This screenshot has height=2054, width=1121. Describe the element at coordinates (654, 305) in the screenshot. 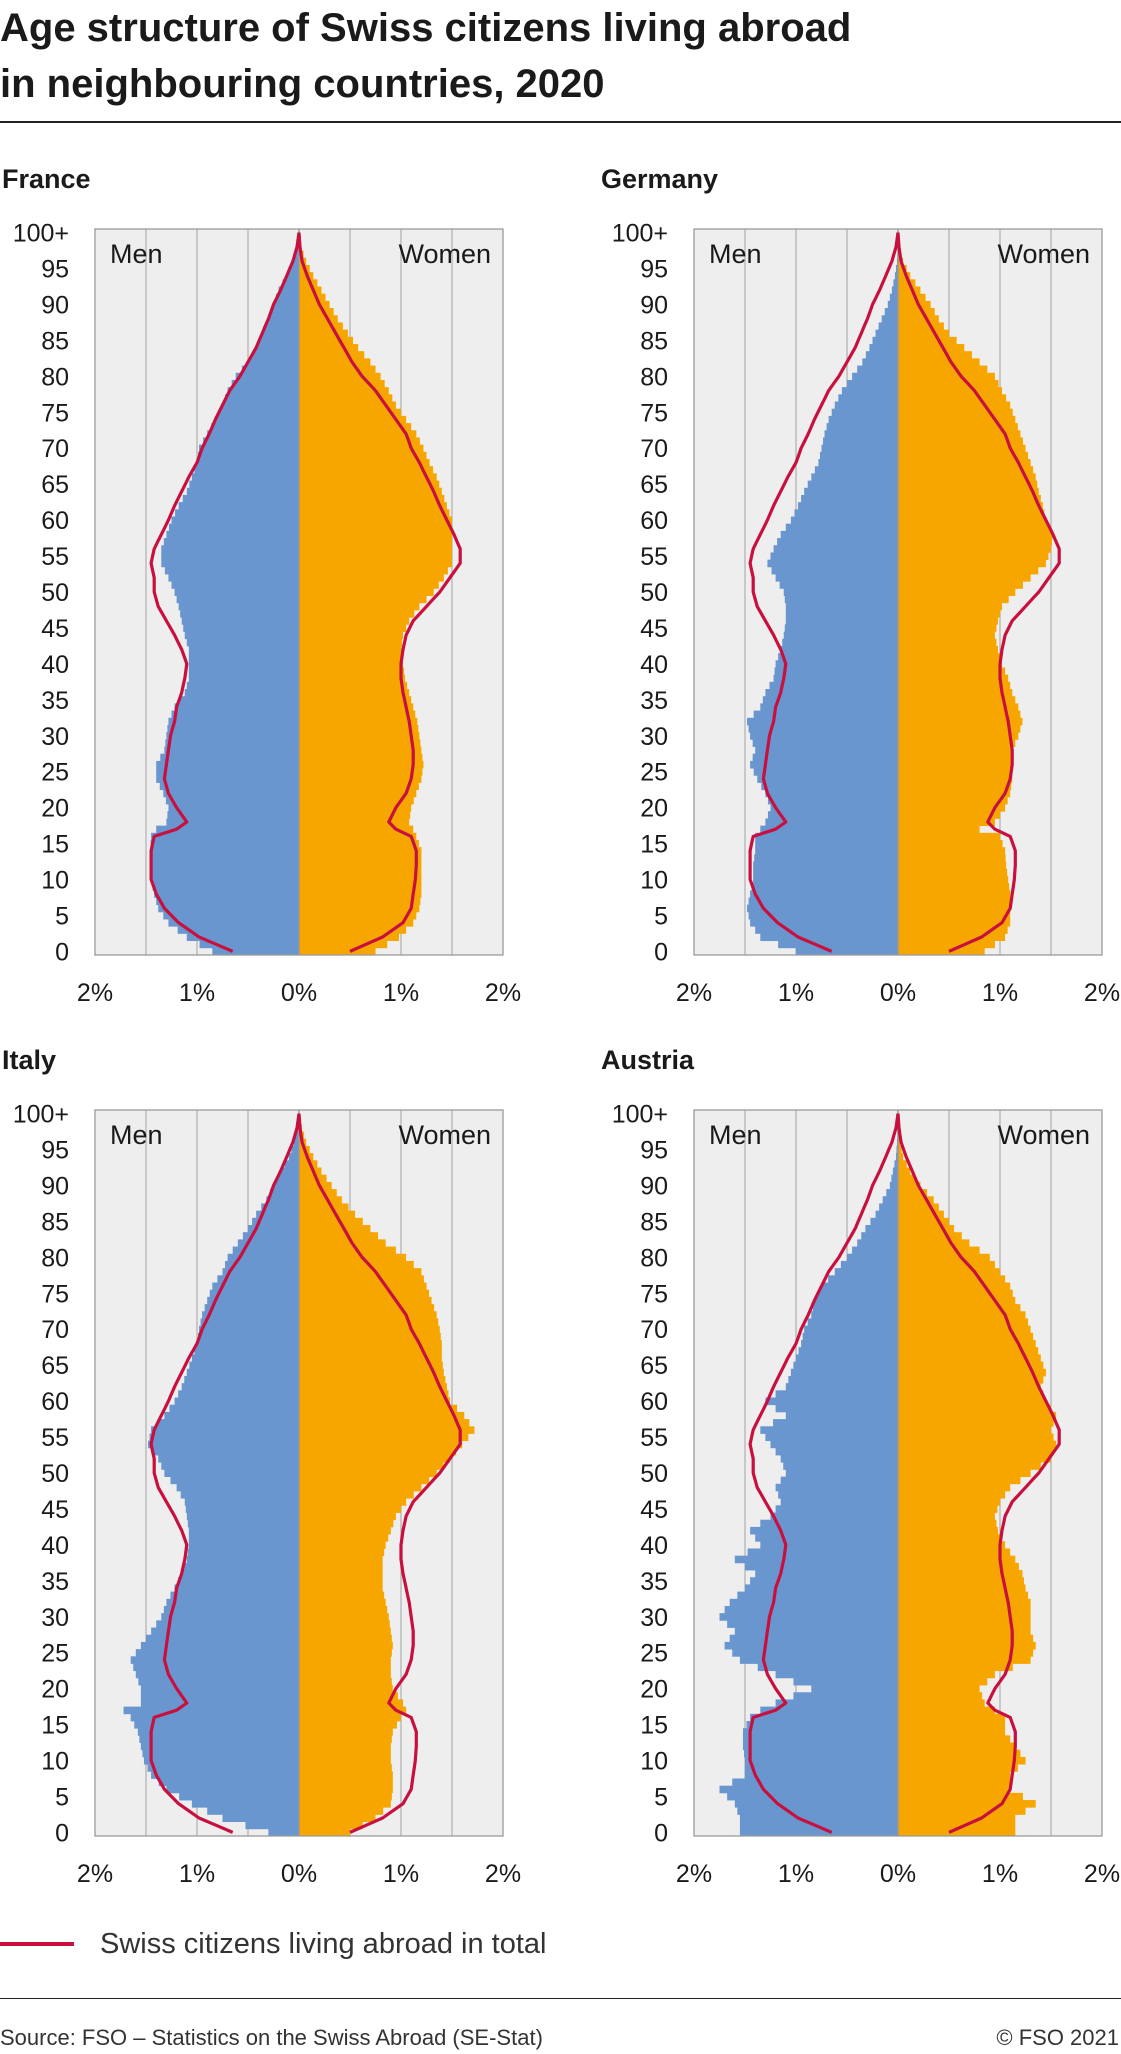

I see `y-tick-label: 90` at that location.